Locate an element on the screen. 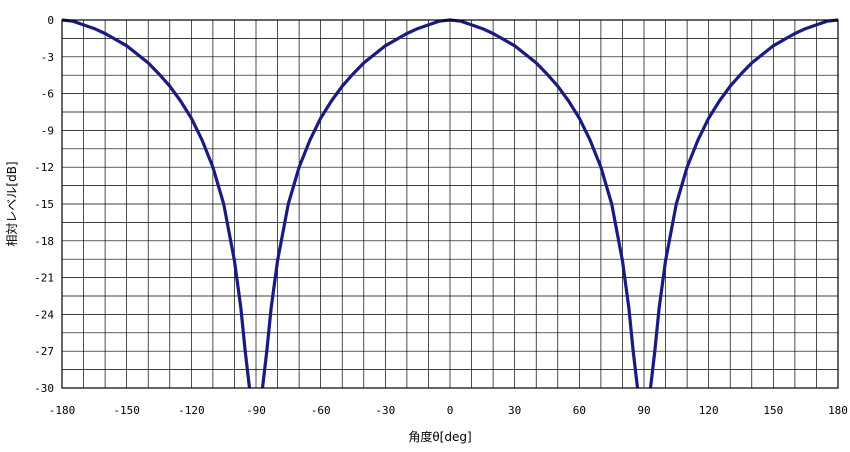 The width and height of the screenshot is (850, 452). x-tick-label: 120 is located at coordinates (709, 410).